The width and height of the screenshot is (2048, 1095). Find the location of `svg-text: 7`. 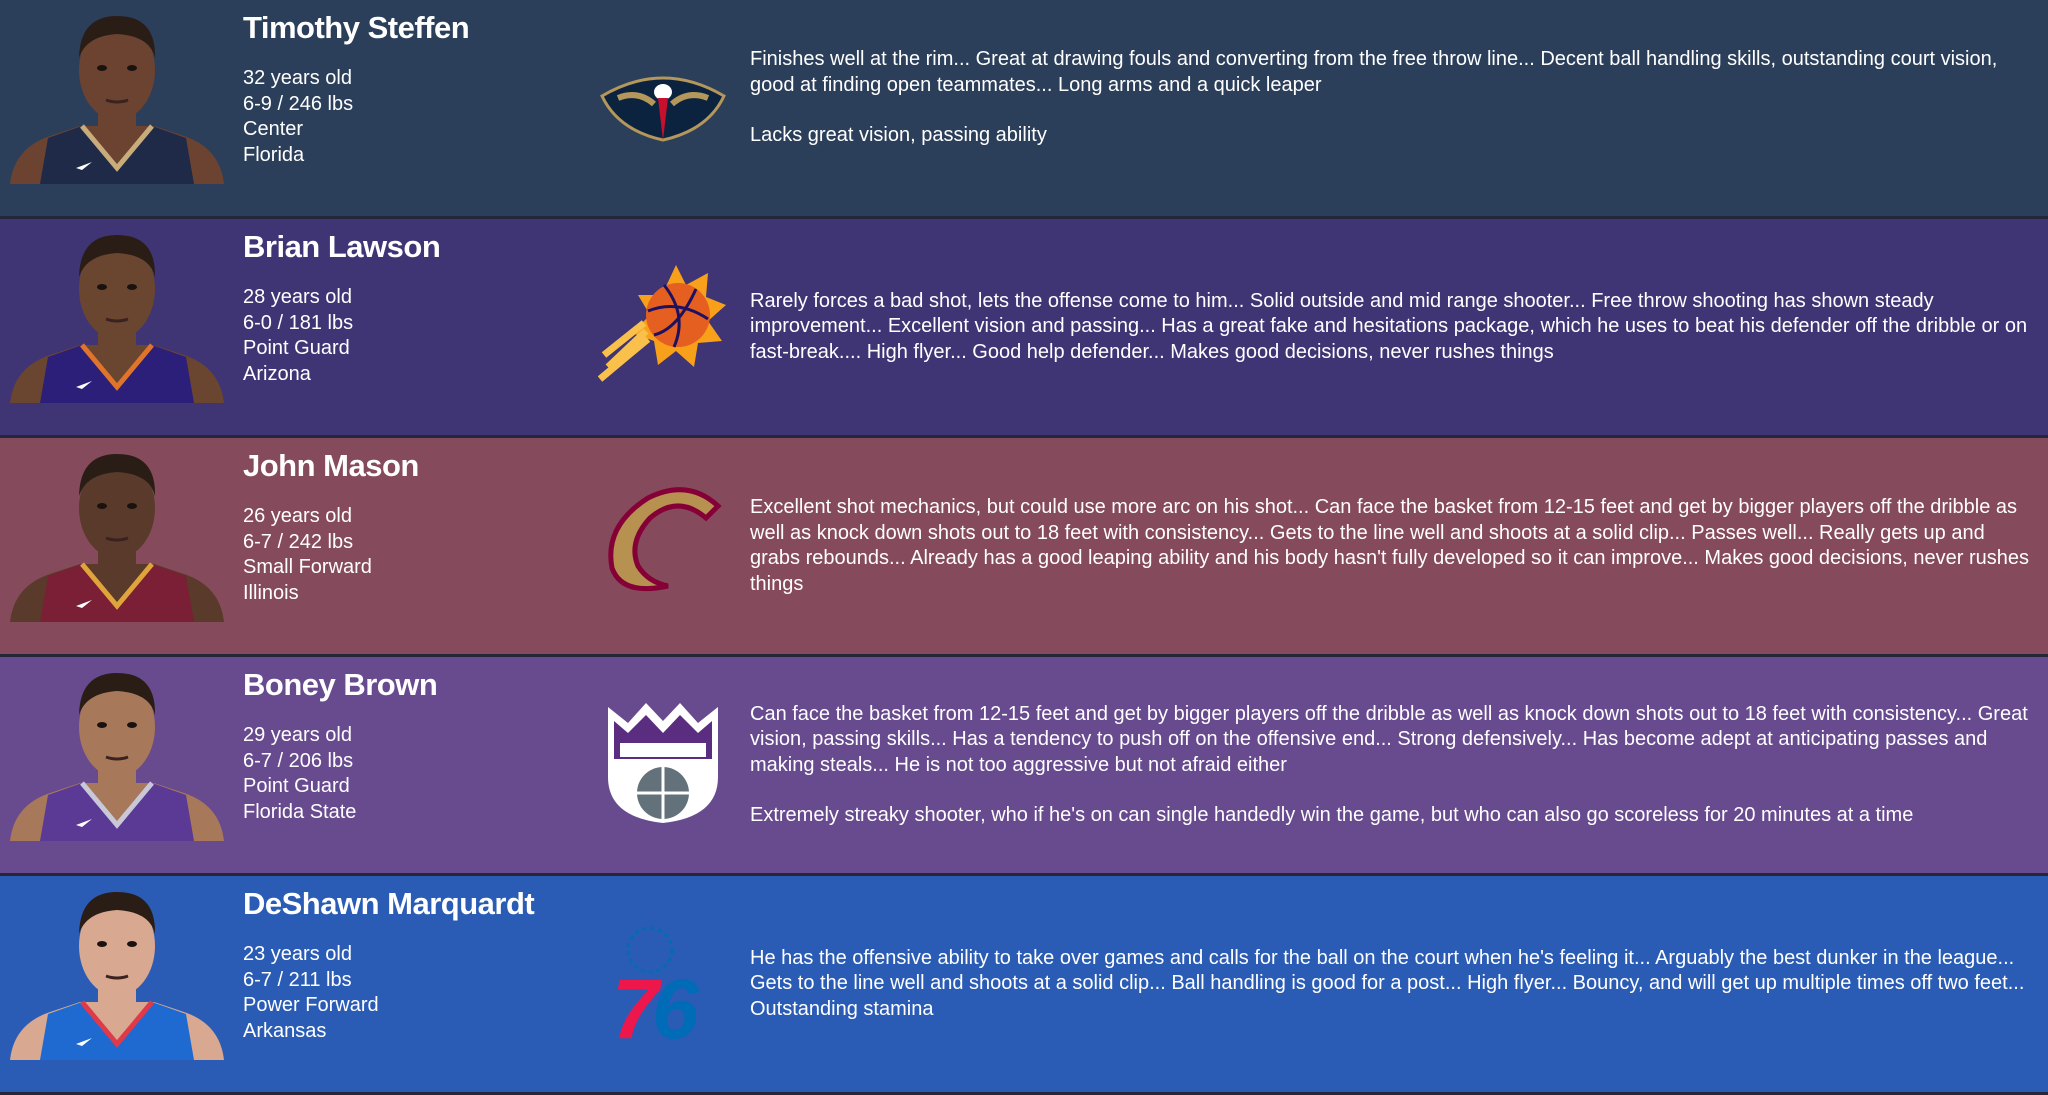

svg-text: 7 is located at coordinates (637, 1004).